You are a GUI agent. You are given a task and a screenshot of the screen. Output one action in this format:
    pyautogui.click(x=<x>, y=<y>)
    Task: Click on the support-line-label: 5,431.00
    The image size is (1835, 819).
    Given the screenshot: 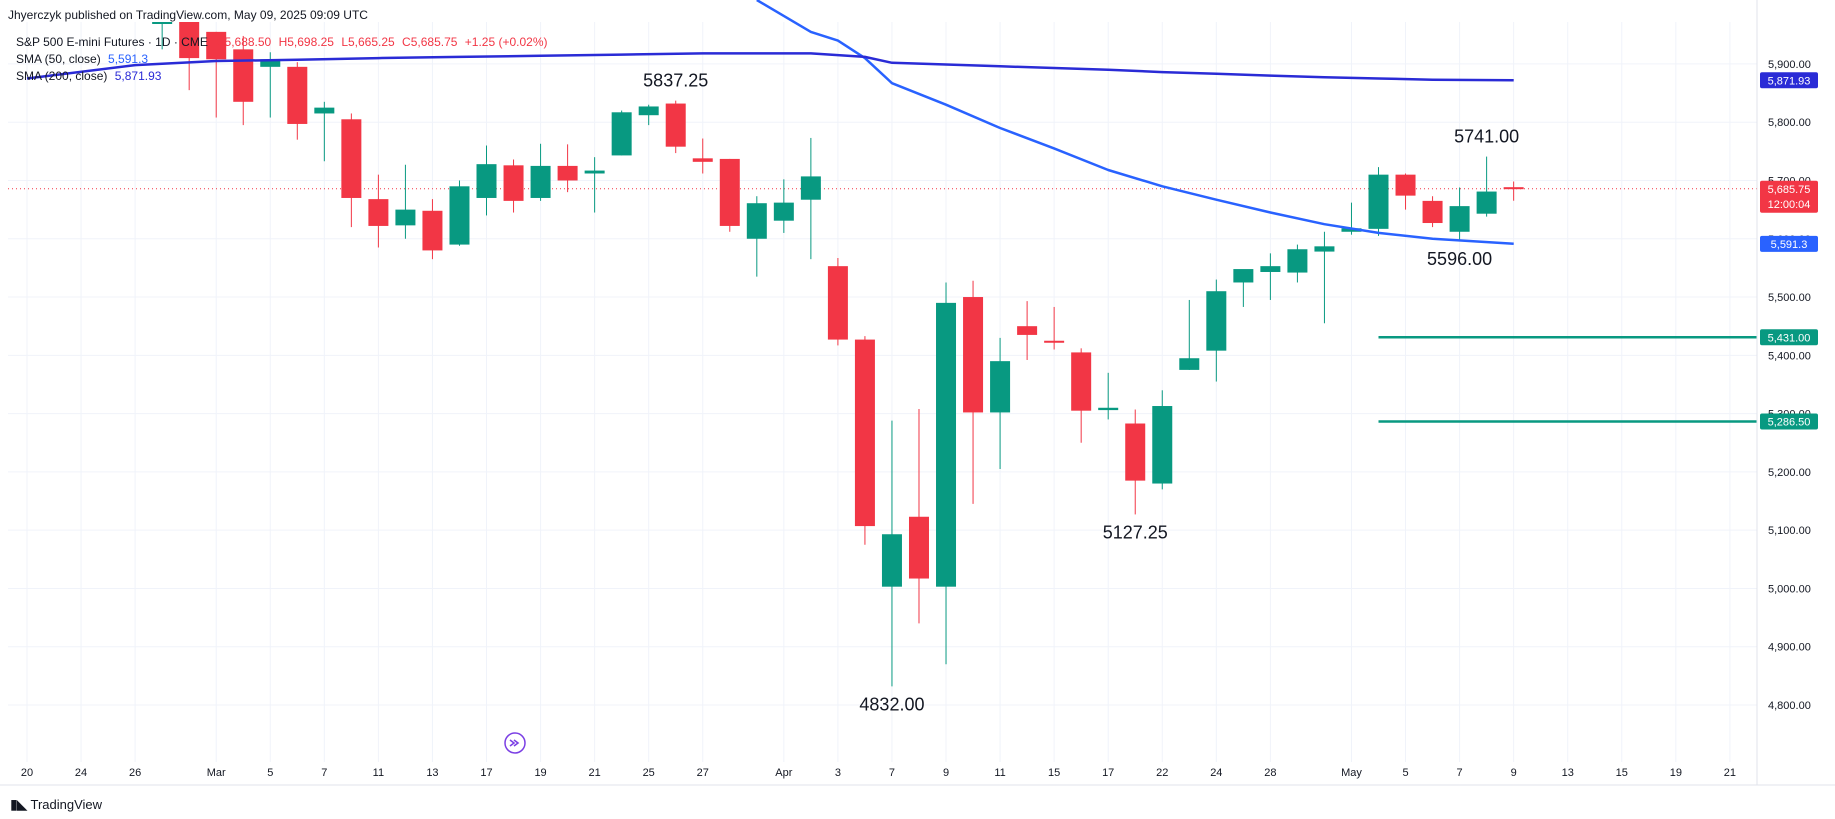 What is the action you would take?
    pyautogui.click(x=1789, y=338)
    